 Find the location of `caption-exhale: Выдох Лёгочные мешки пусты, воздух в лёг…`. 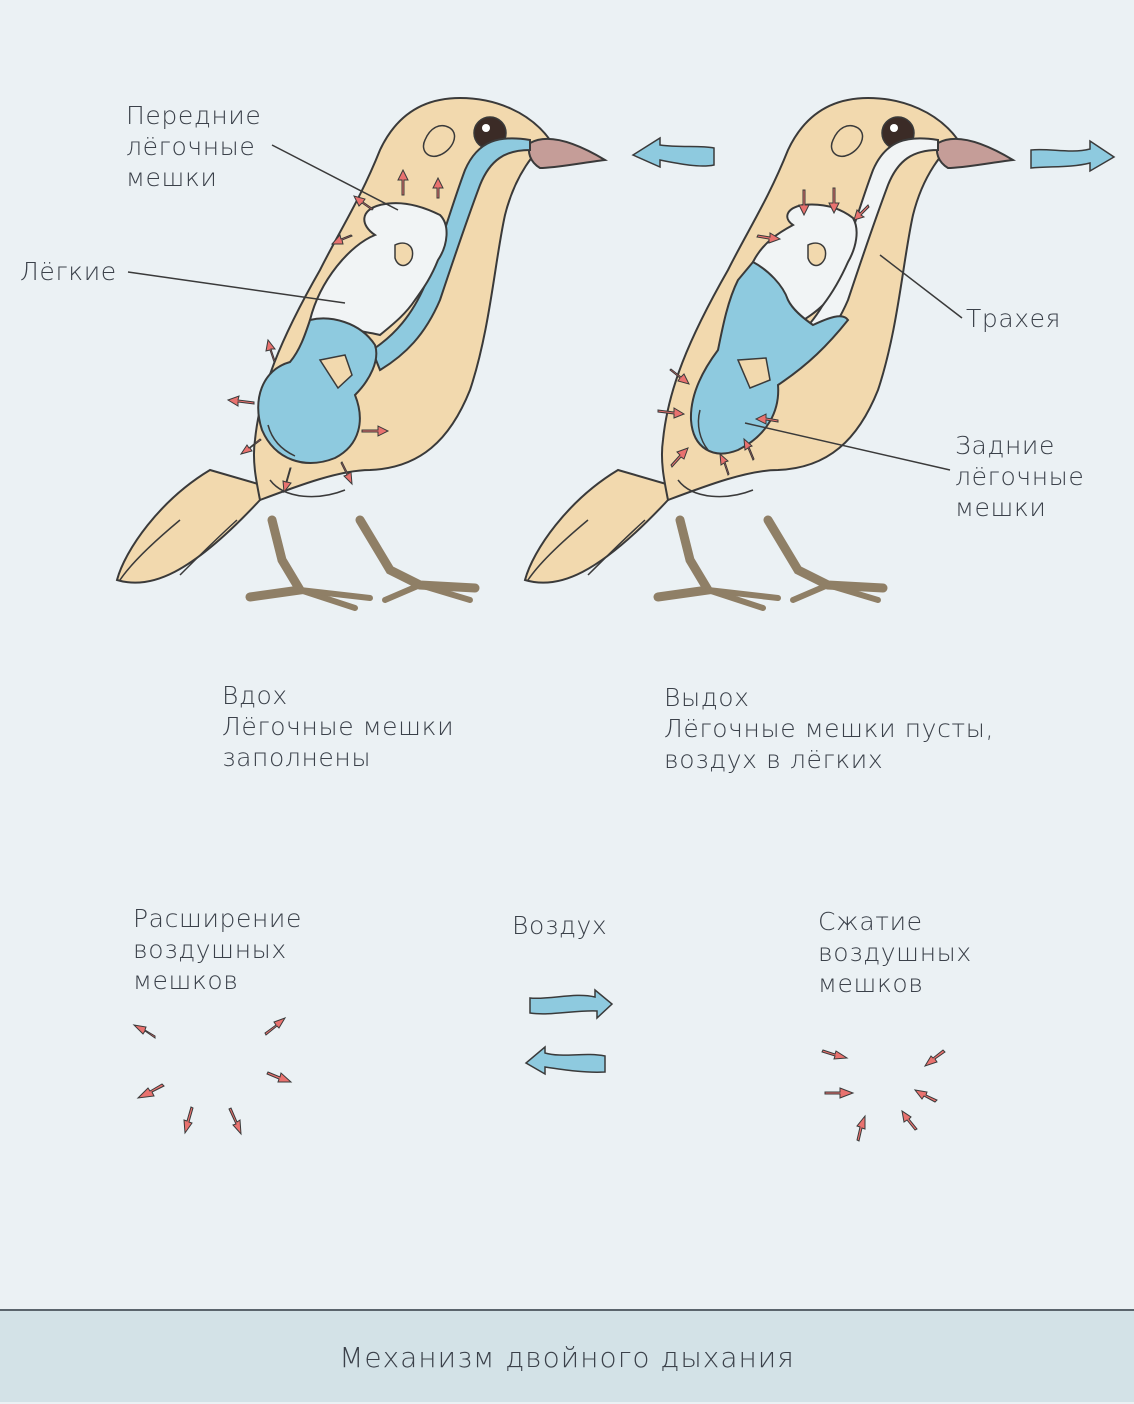

caption-exhale: Выдох Лёгочные мешки пусты, воздух в лёг… is located at coordinates (829, 728).